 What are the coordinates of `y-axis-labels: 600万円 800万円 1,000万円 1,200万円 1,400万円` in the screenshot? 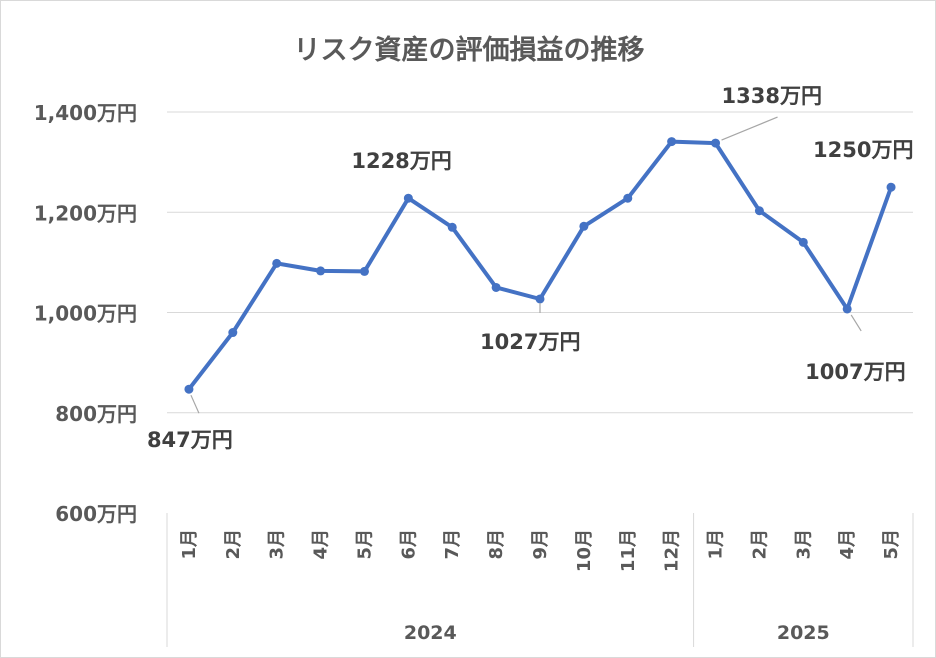 It's located at (85, 313).